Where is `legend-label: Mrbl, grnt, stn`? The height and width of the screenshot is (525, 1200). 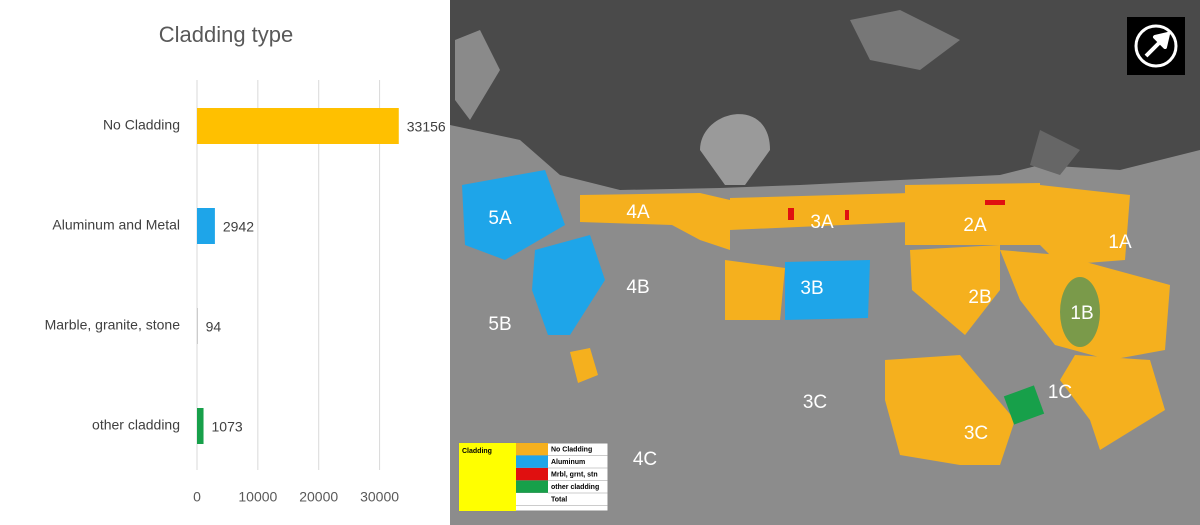 legend-label: Mrbl, grnt, stn is located at coordinates (574, 474).